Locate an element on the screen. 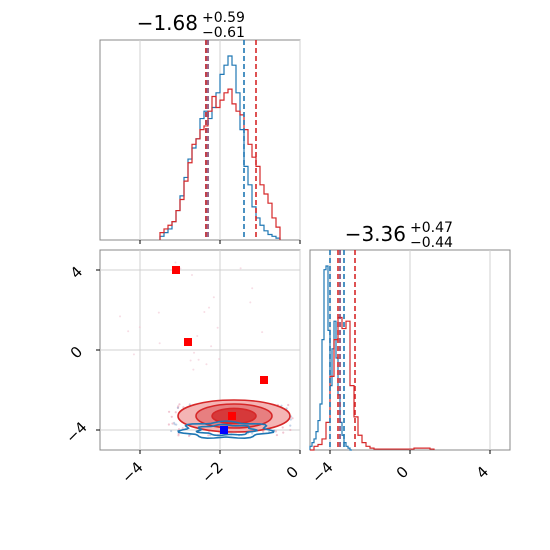 The width and height of the screenshot is (550, 550). scatter-ytick-label-1: 0 is located at coordinates (76, 352).